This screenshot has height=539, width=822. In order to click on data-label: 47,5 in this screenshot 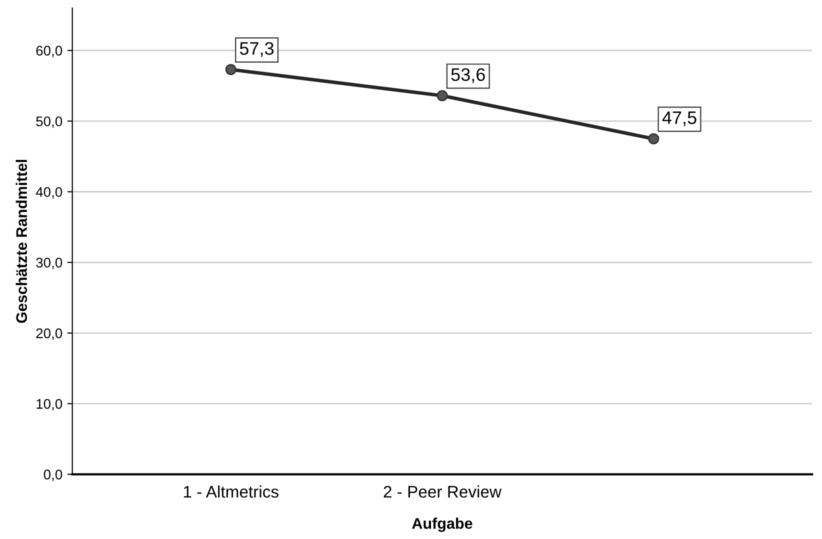, I will do `click(679, 118)`.